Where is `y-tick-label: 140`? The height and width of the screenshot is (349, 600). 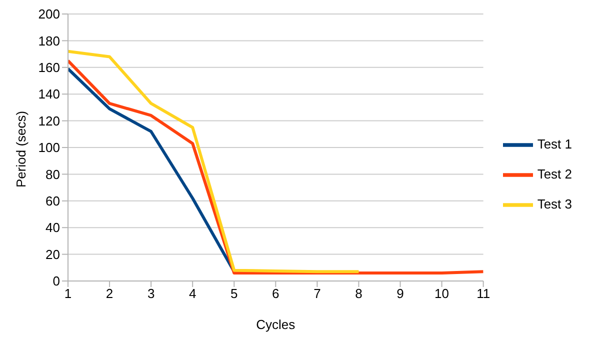
y-tick-label: 140 is located at coordinates (49, 94).